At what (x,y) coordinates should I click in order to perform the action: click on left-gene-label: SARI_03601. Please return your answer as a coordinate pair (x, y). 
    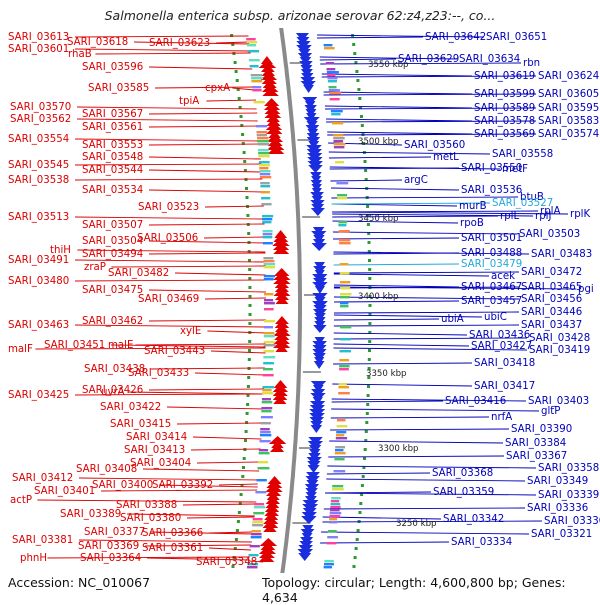
    Looking at the image, I should click on (38, 49).